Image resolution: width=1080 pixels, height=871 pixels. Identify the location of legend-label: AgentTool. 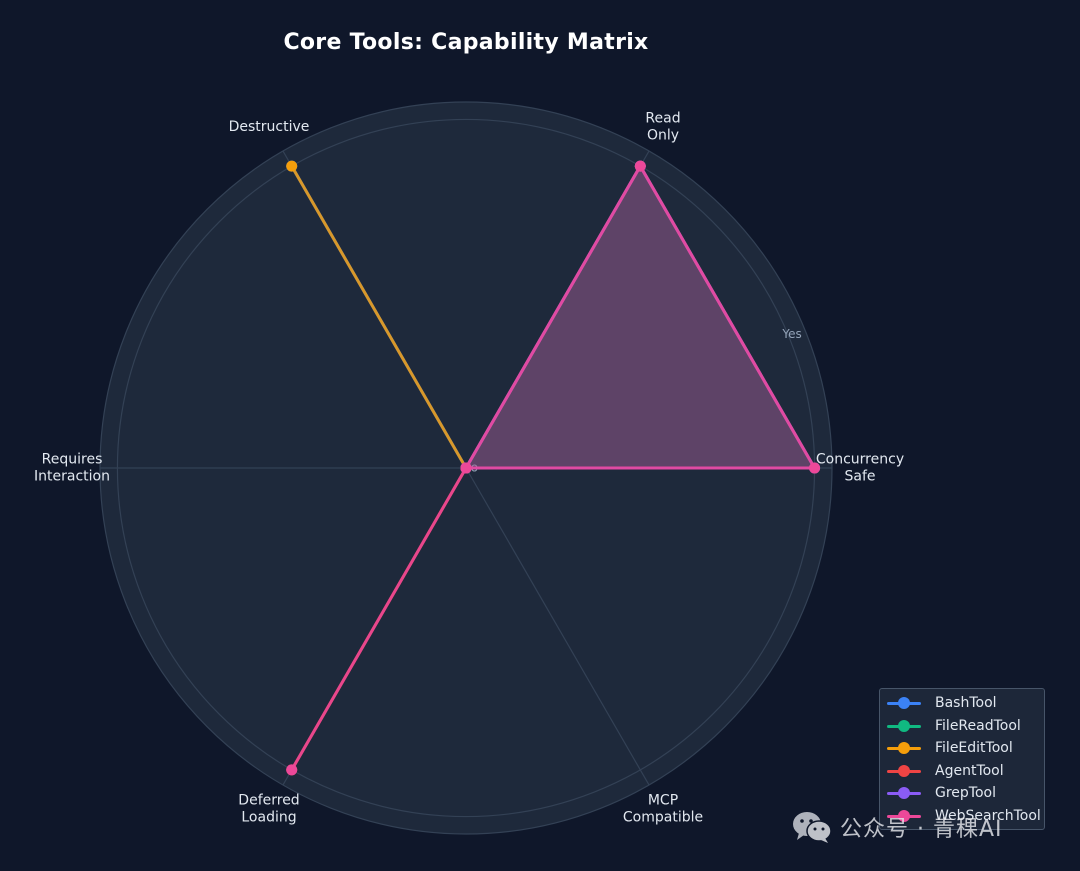
(969, 770).